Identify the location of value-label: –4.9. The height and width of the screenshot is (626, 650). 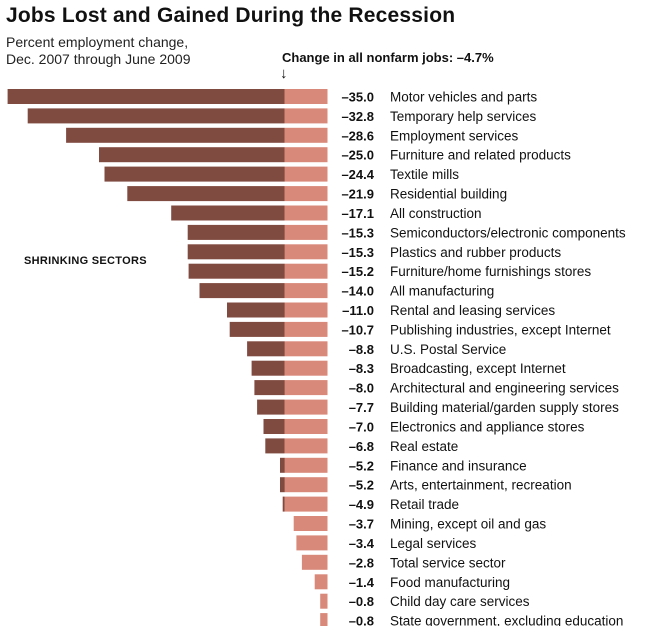
(361, 504).